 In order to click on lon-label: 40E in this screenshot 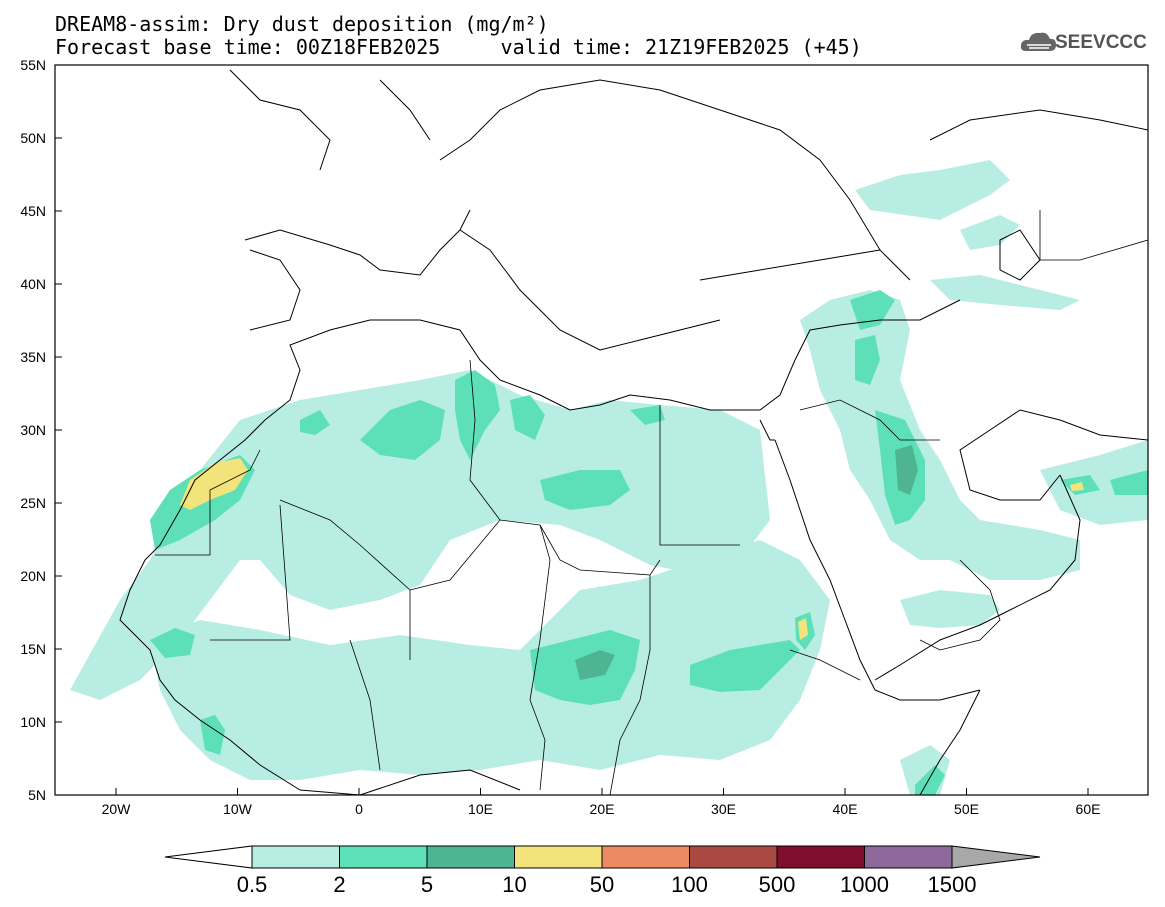, I will do `click(845, 809)`.